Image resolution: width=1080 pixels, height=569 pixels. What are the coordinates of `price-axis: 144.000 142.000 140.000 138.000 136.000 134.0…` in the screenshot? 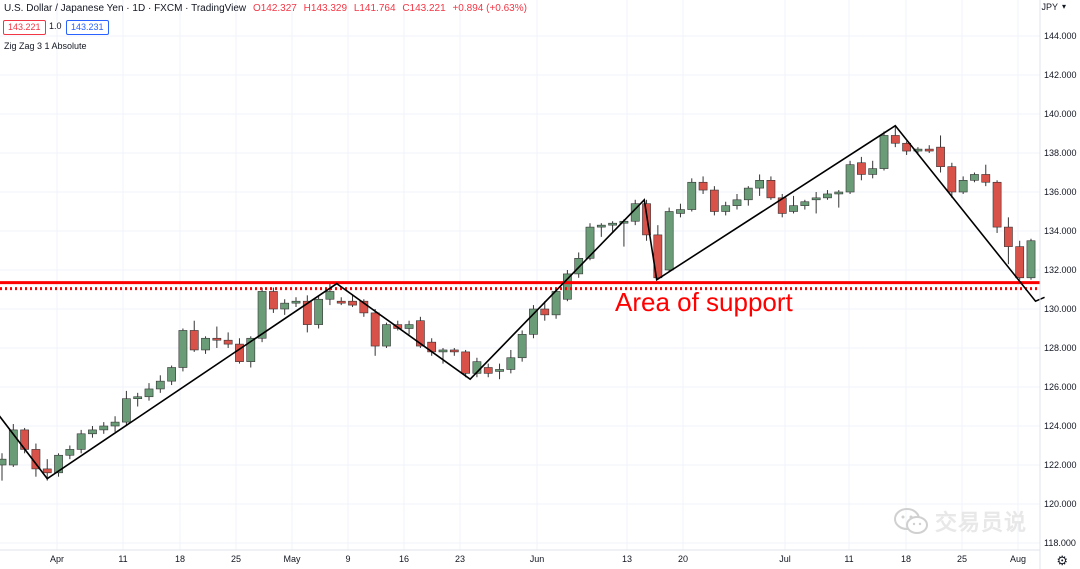 It's located at (1058, 284).